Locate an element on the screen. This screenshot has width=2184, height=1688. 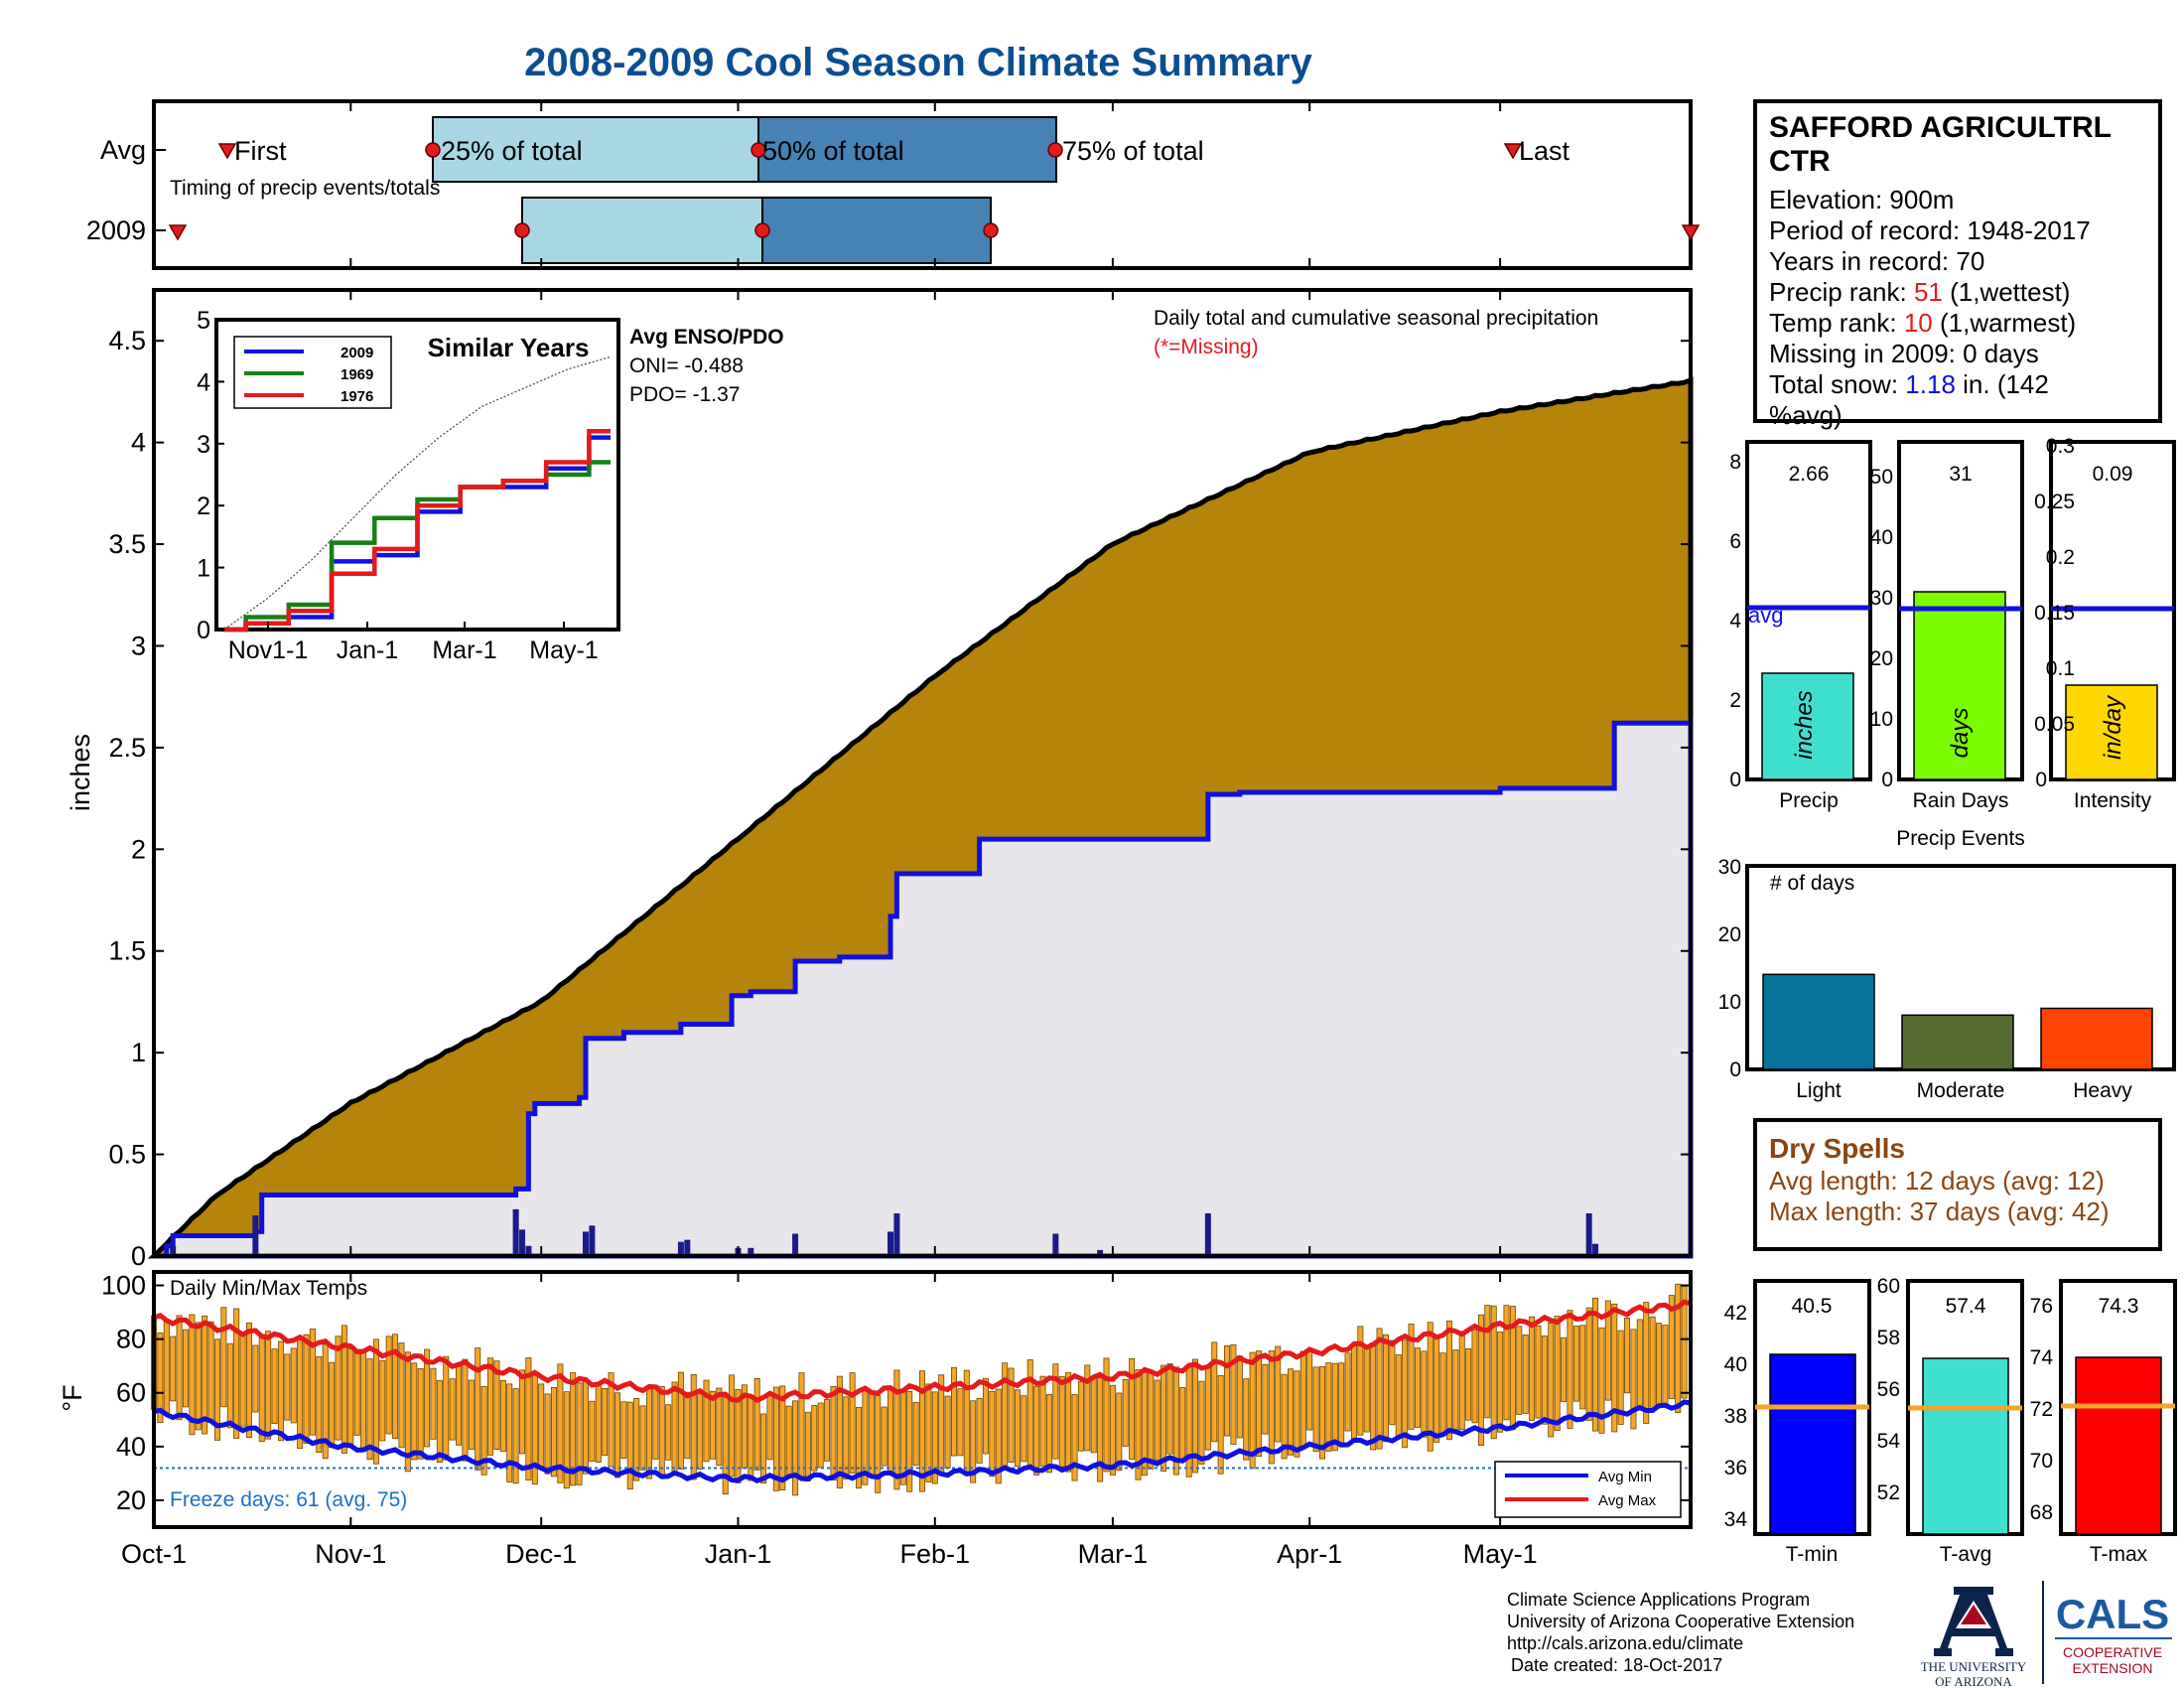
tmax-ytick: 70 is located at coordinates (2041, 1461).